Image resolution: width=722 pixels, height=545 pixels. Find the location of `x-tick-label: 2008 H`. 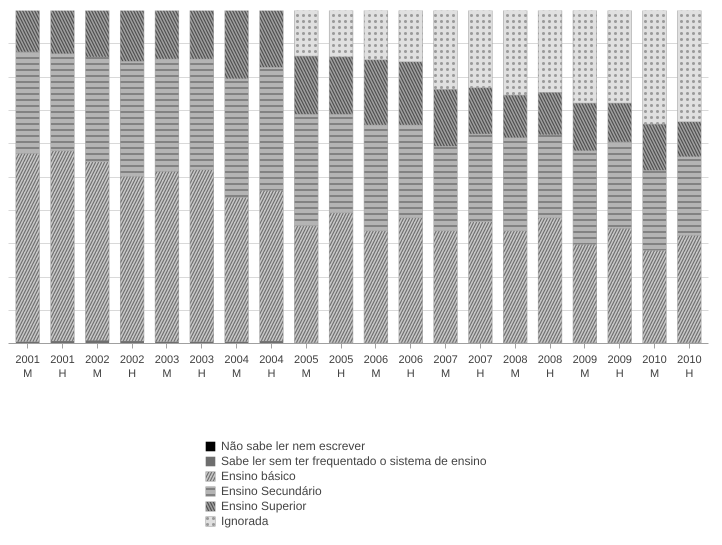

x-tick-label: 2008 H is located at coordinates (550, 367).